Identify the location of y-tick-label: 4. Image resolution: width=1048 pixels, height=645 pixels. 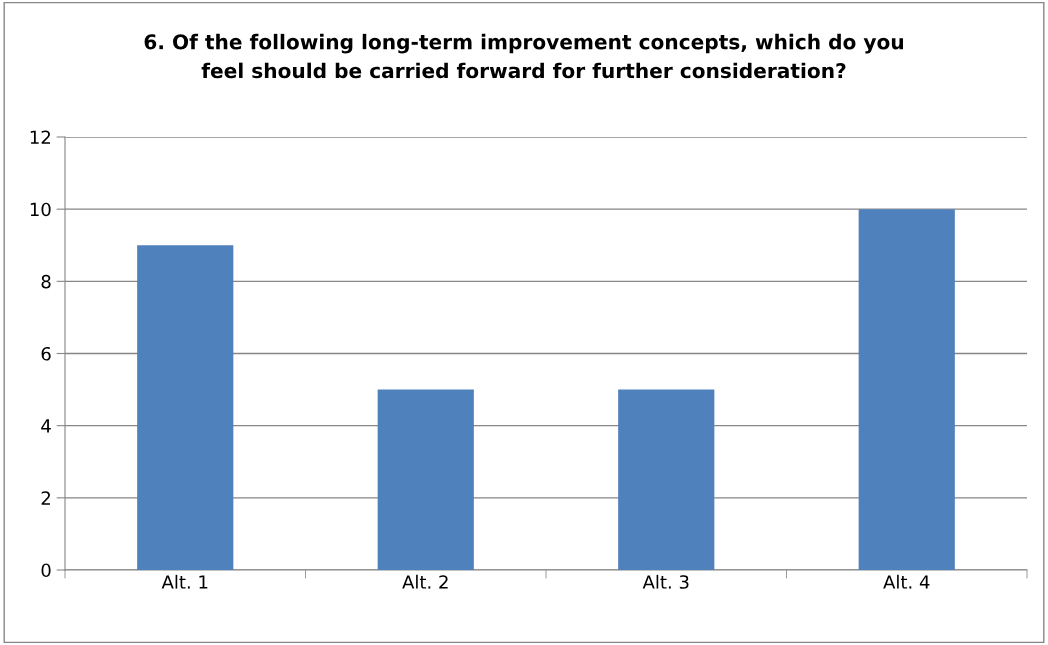
(46, 426).